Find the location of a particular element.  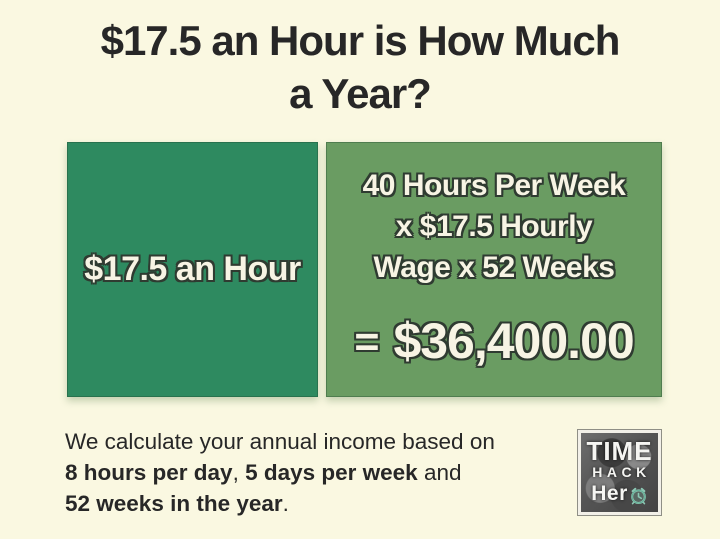

alarm-clock-icon is located at coordinates (638, 495).